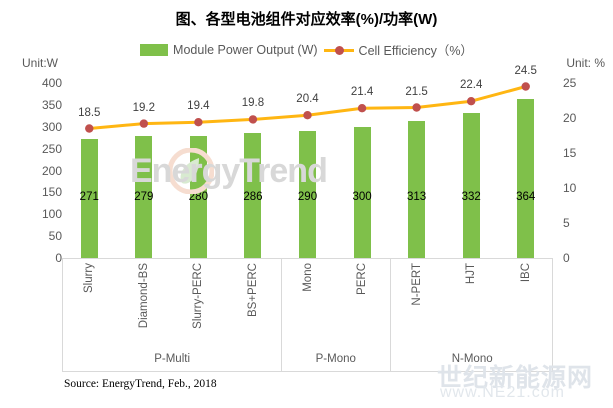 The height and width of the screenshot is (408, 613). I want to click on bar-value-label: 313, so click(417, 197).